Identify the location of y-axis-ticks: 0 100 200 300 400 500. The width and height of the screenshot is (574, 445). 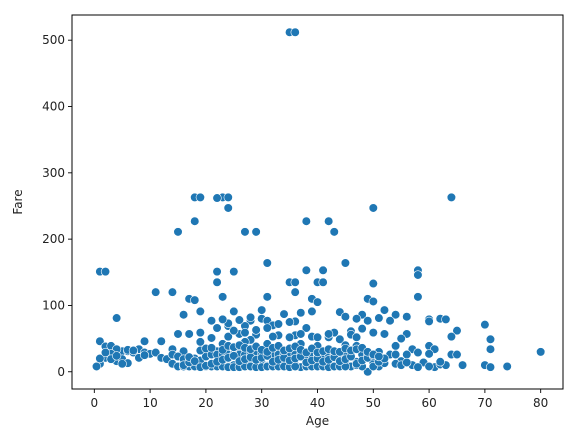
(57, 206).